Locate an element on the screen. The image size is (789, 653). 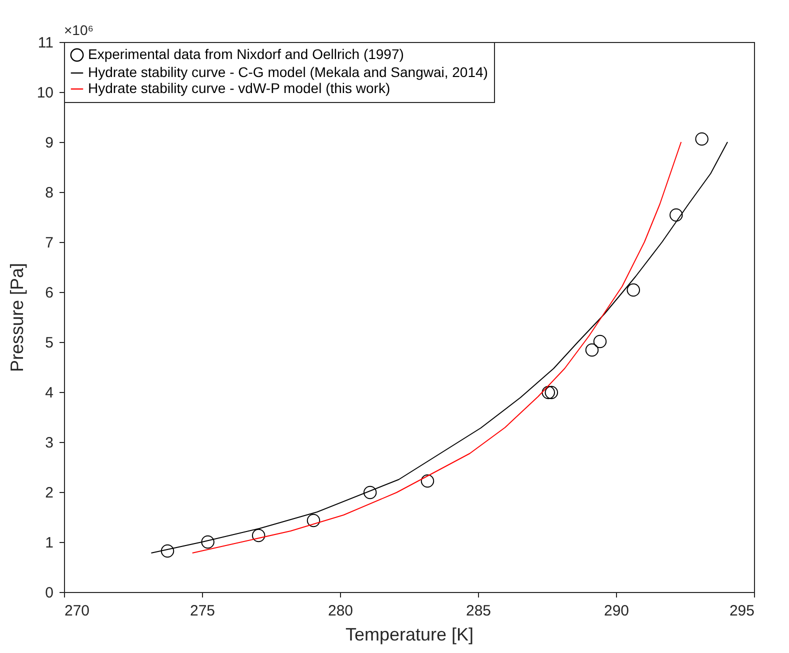
x-tick-label: 280 is located at coordinates (341, 611).